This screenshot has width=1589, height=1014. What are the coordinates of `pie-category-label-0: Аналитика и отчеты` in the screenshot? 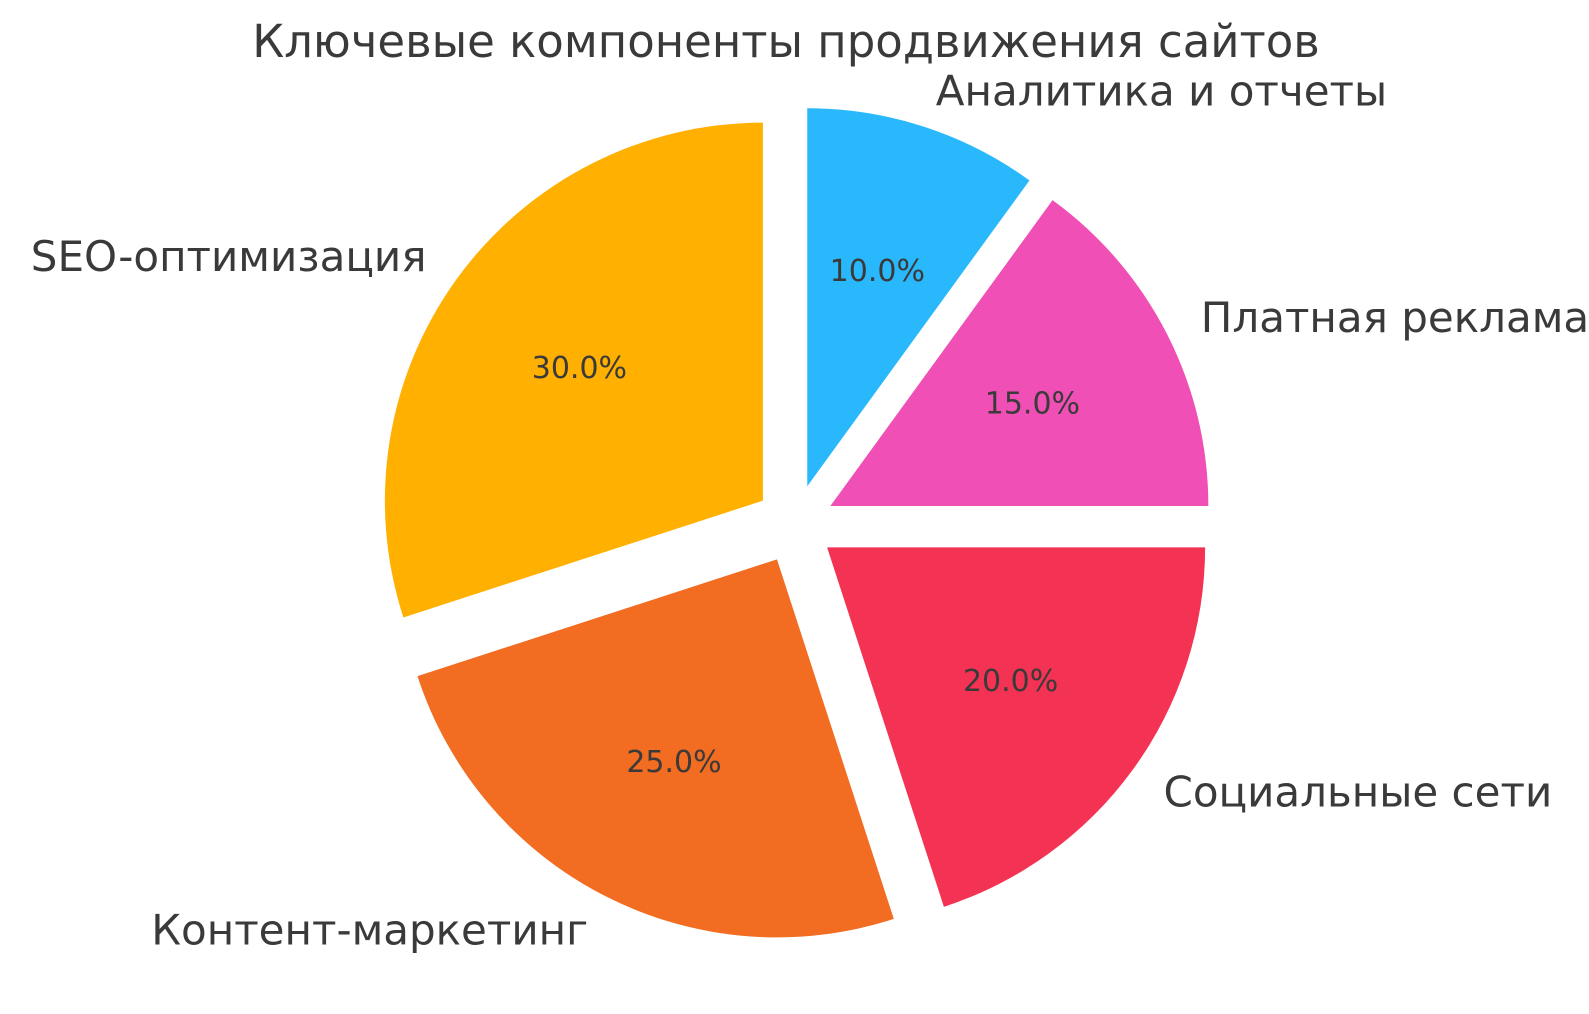 It's located at (1161, 91).